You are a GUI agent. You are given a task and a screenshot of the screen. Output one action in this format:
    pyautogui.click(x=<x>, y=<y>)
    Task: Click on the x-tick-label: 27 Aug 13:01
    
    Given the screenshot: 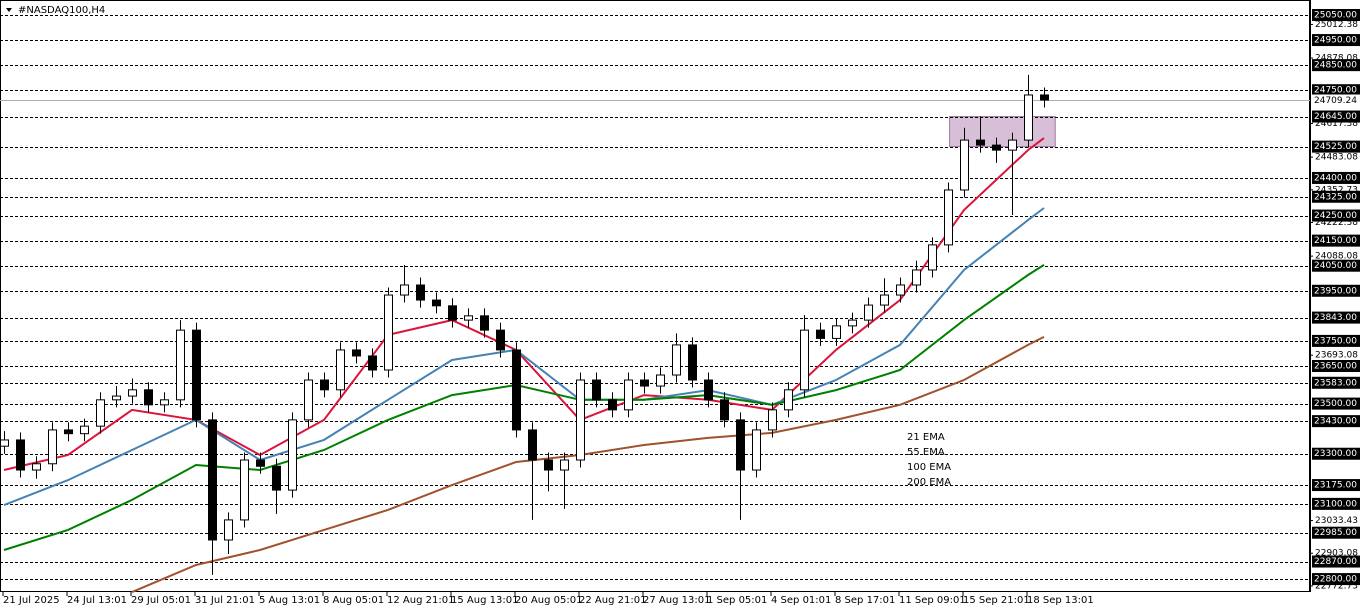 What is the action you would take?
    pyautogui.click(x=676, y=600)
    